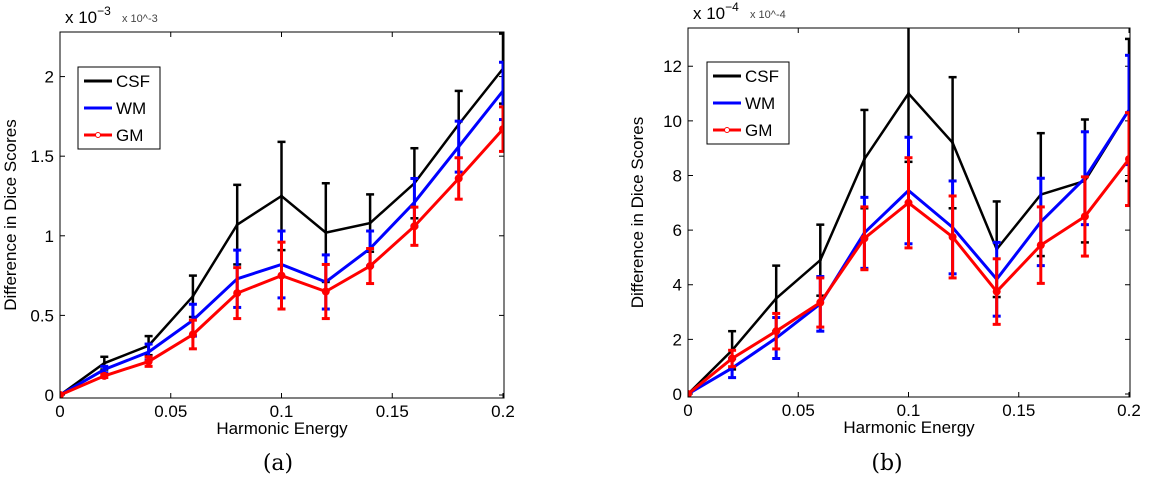 The height and width of the screenshot is (494, 1169). Describe the element at coordinates (278, 463) in the screenshot. I see `subplot-caption: (a)` at that location.